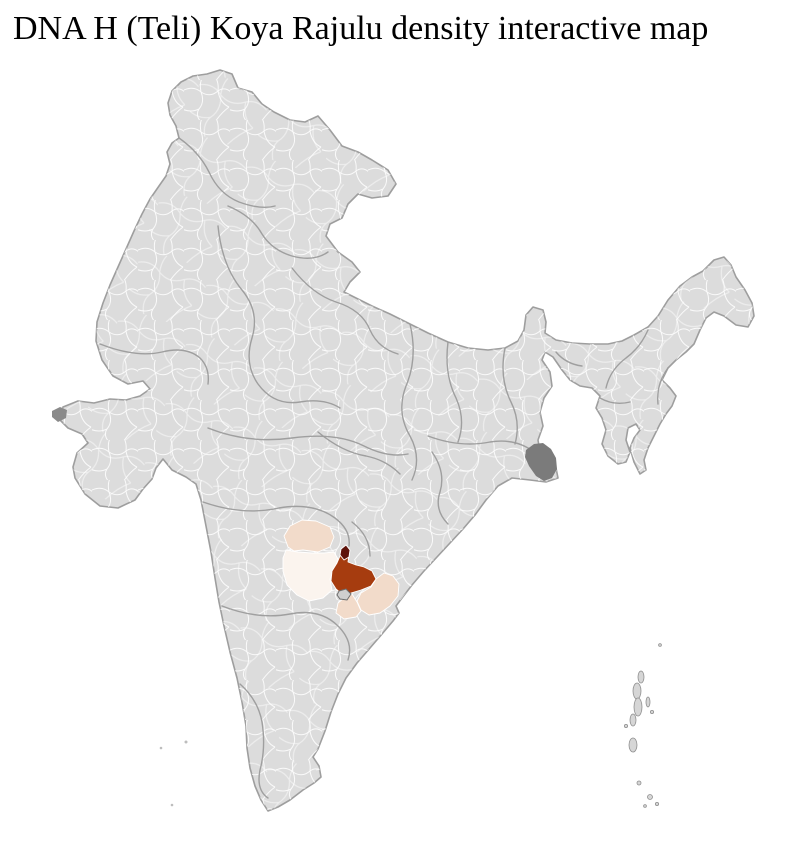  I want to click on sundarbans-delta-patch, so click(541, 462).